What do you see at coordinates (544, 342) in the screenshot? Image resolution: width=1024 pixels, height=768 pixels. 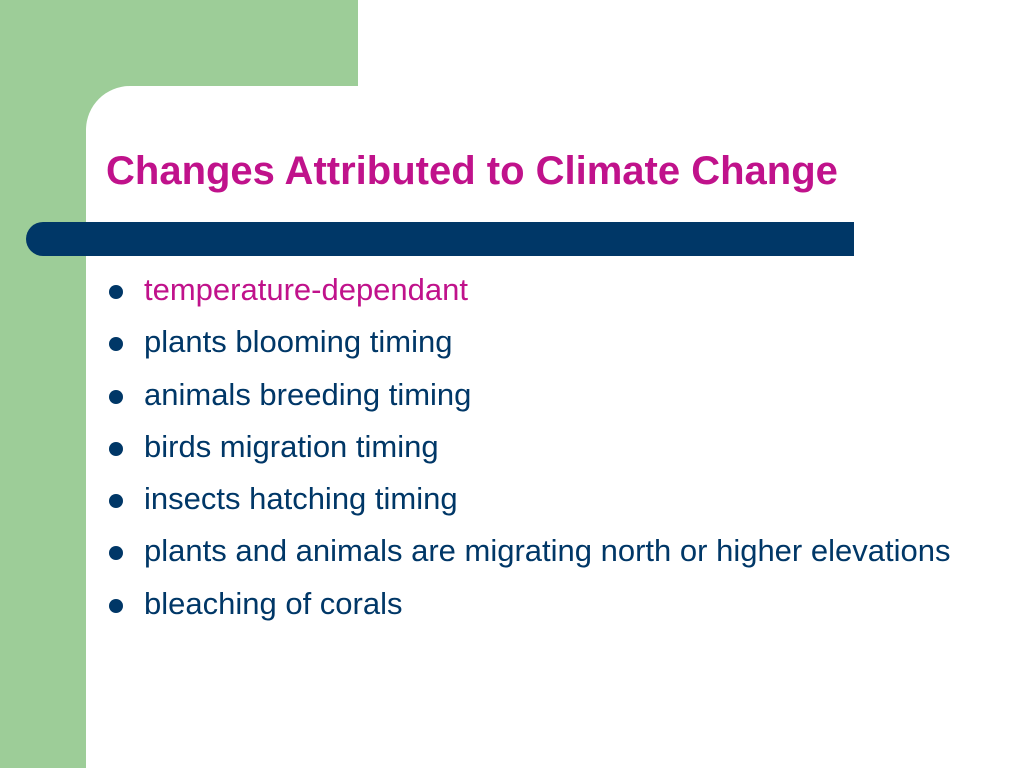 I see `bullet-item: plants blooming timing` at bounding box center [544, 342].